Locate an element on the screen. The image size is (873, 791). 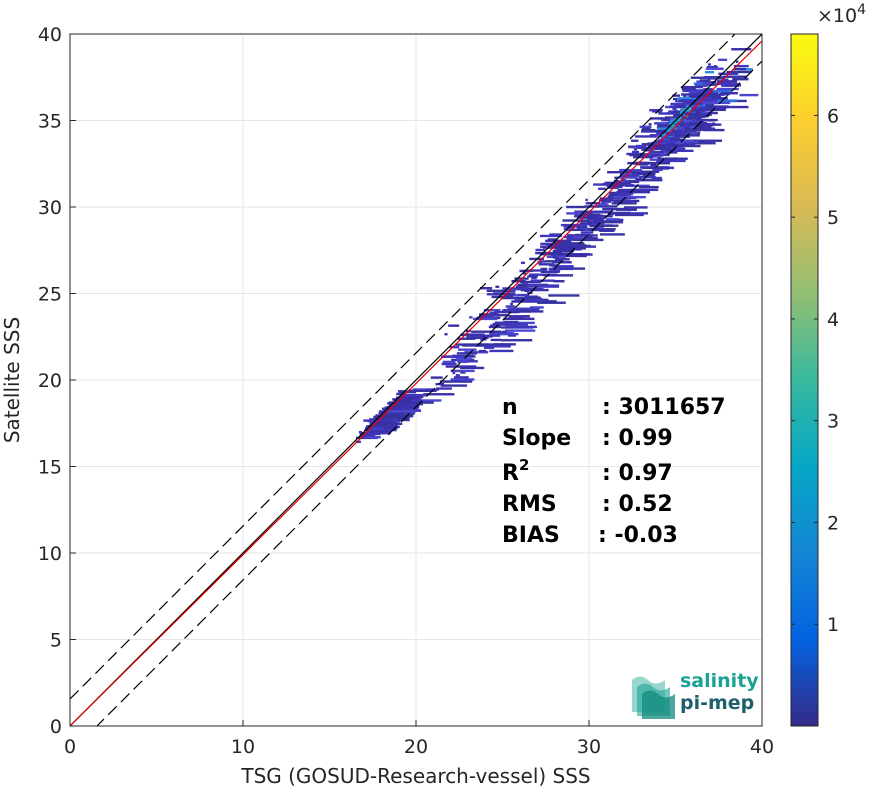
y-tick-label: 35 is located at coordinates (50, 122).